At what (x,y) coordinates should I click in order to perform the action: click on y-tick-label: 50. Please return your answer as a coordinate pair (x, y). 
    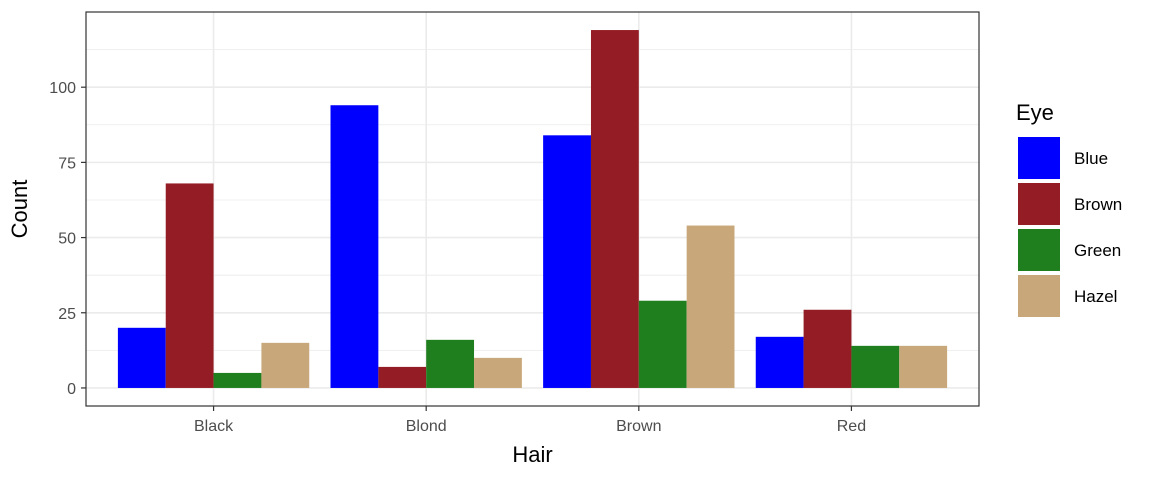
    Looking at the image, I should click on (67, 239).